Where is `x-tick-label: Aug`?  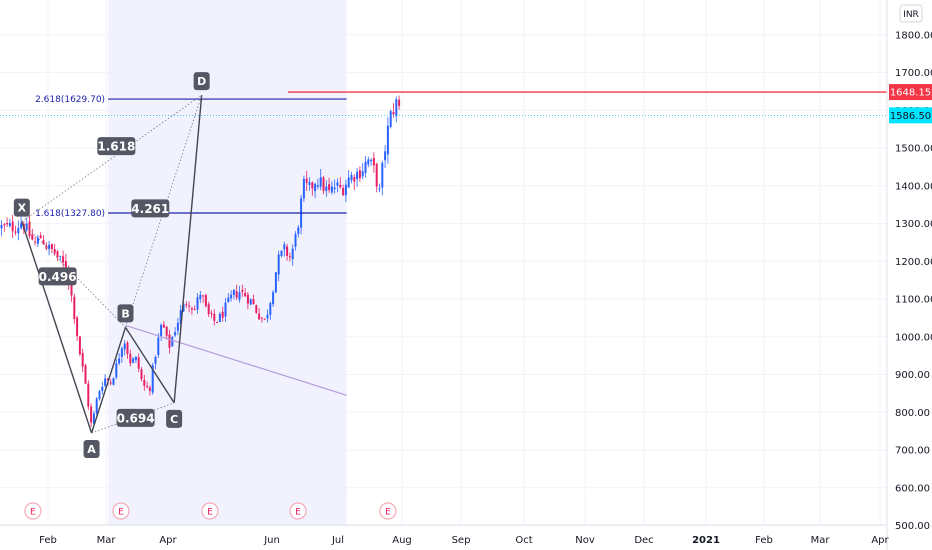
x-tick-label: Aug is located at coordinates (402, 540).